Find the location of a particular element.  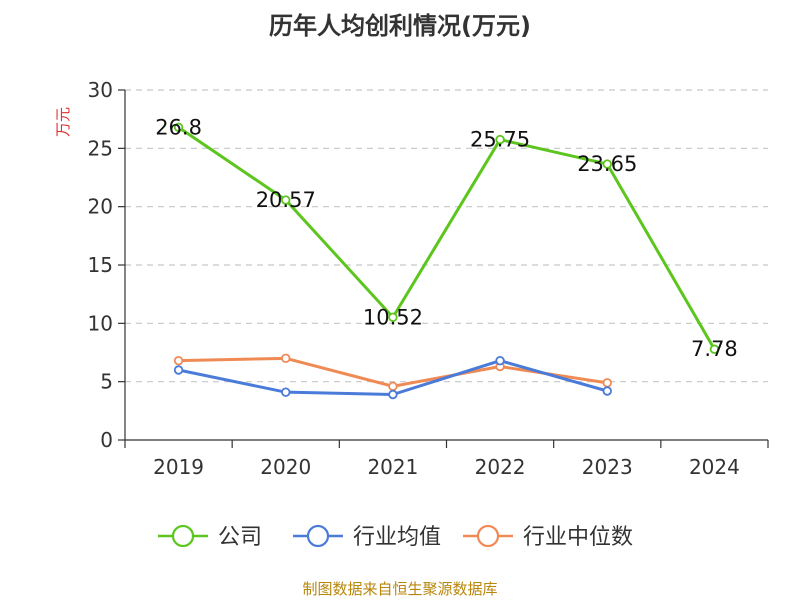

industry-avg-series is located at coordinates (392, 377).